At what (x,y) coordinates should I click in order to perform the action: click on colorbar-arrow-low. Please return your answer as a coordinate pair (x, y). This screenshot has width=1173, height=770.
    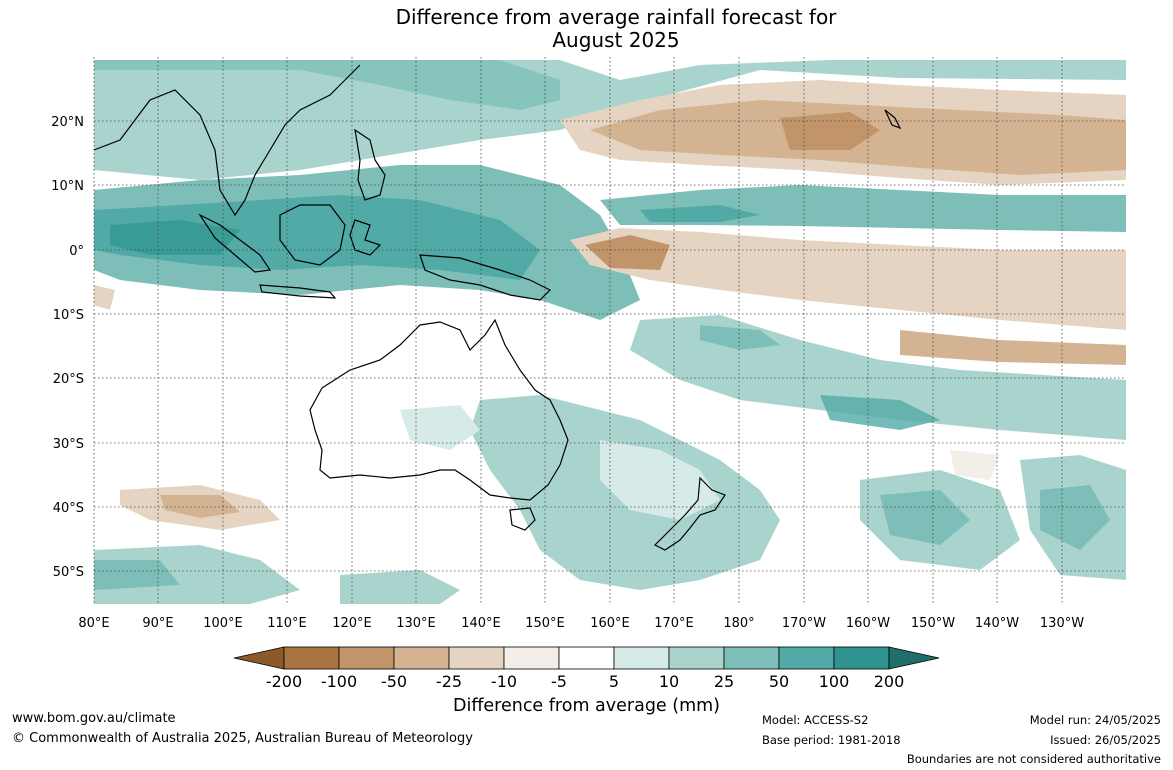
    Looking at the image, I should click on (259, 658).